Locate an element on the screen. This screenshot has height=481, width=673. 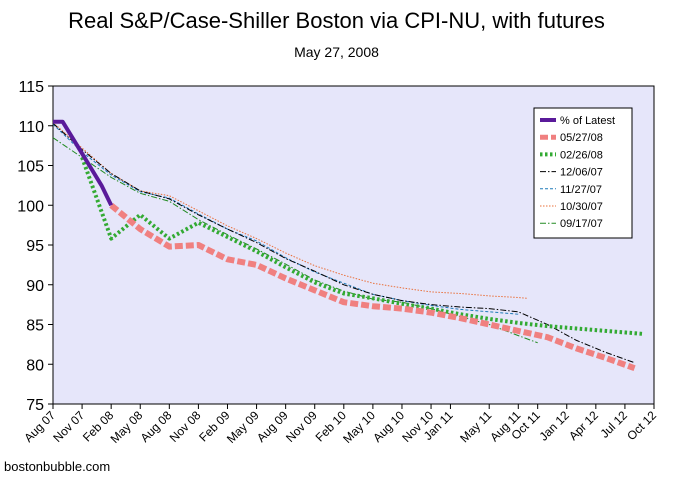
chart-subtitle: May 27, 2008 is located at coordinates (336, 52).